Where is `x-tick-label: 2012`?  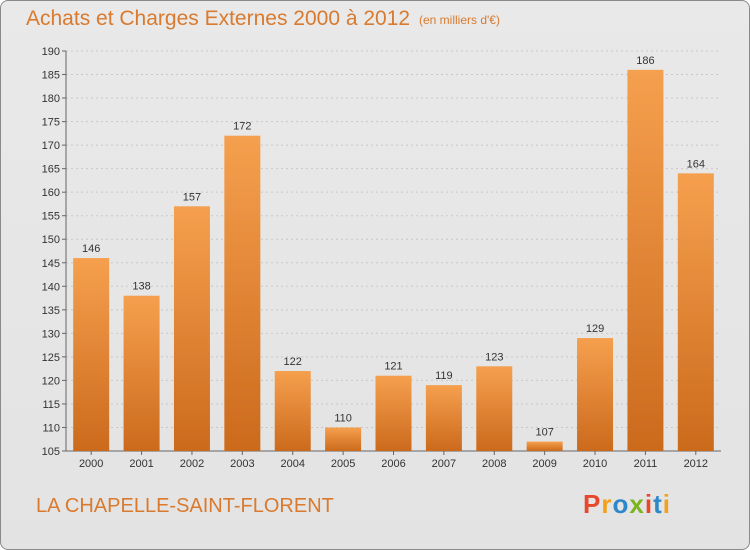 x-tick-label: 2012 is located at coordinates (696, 464).